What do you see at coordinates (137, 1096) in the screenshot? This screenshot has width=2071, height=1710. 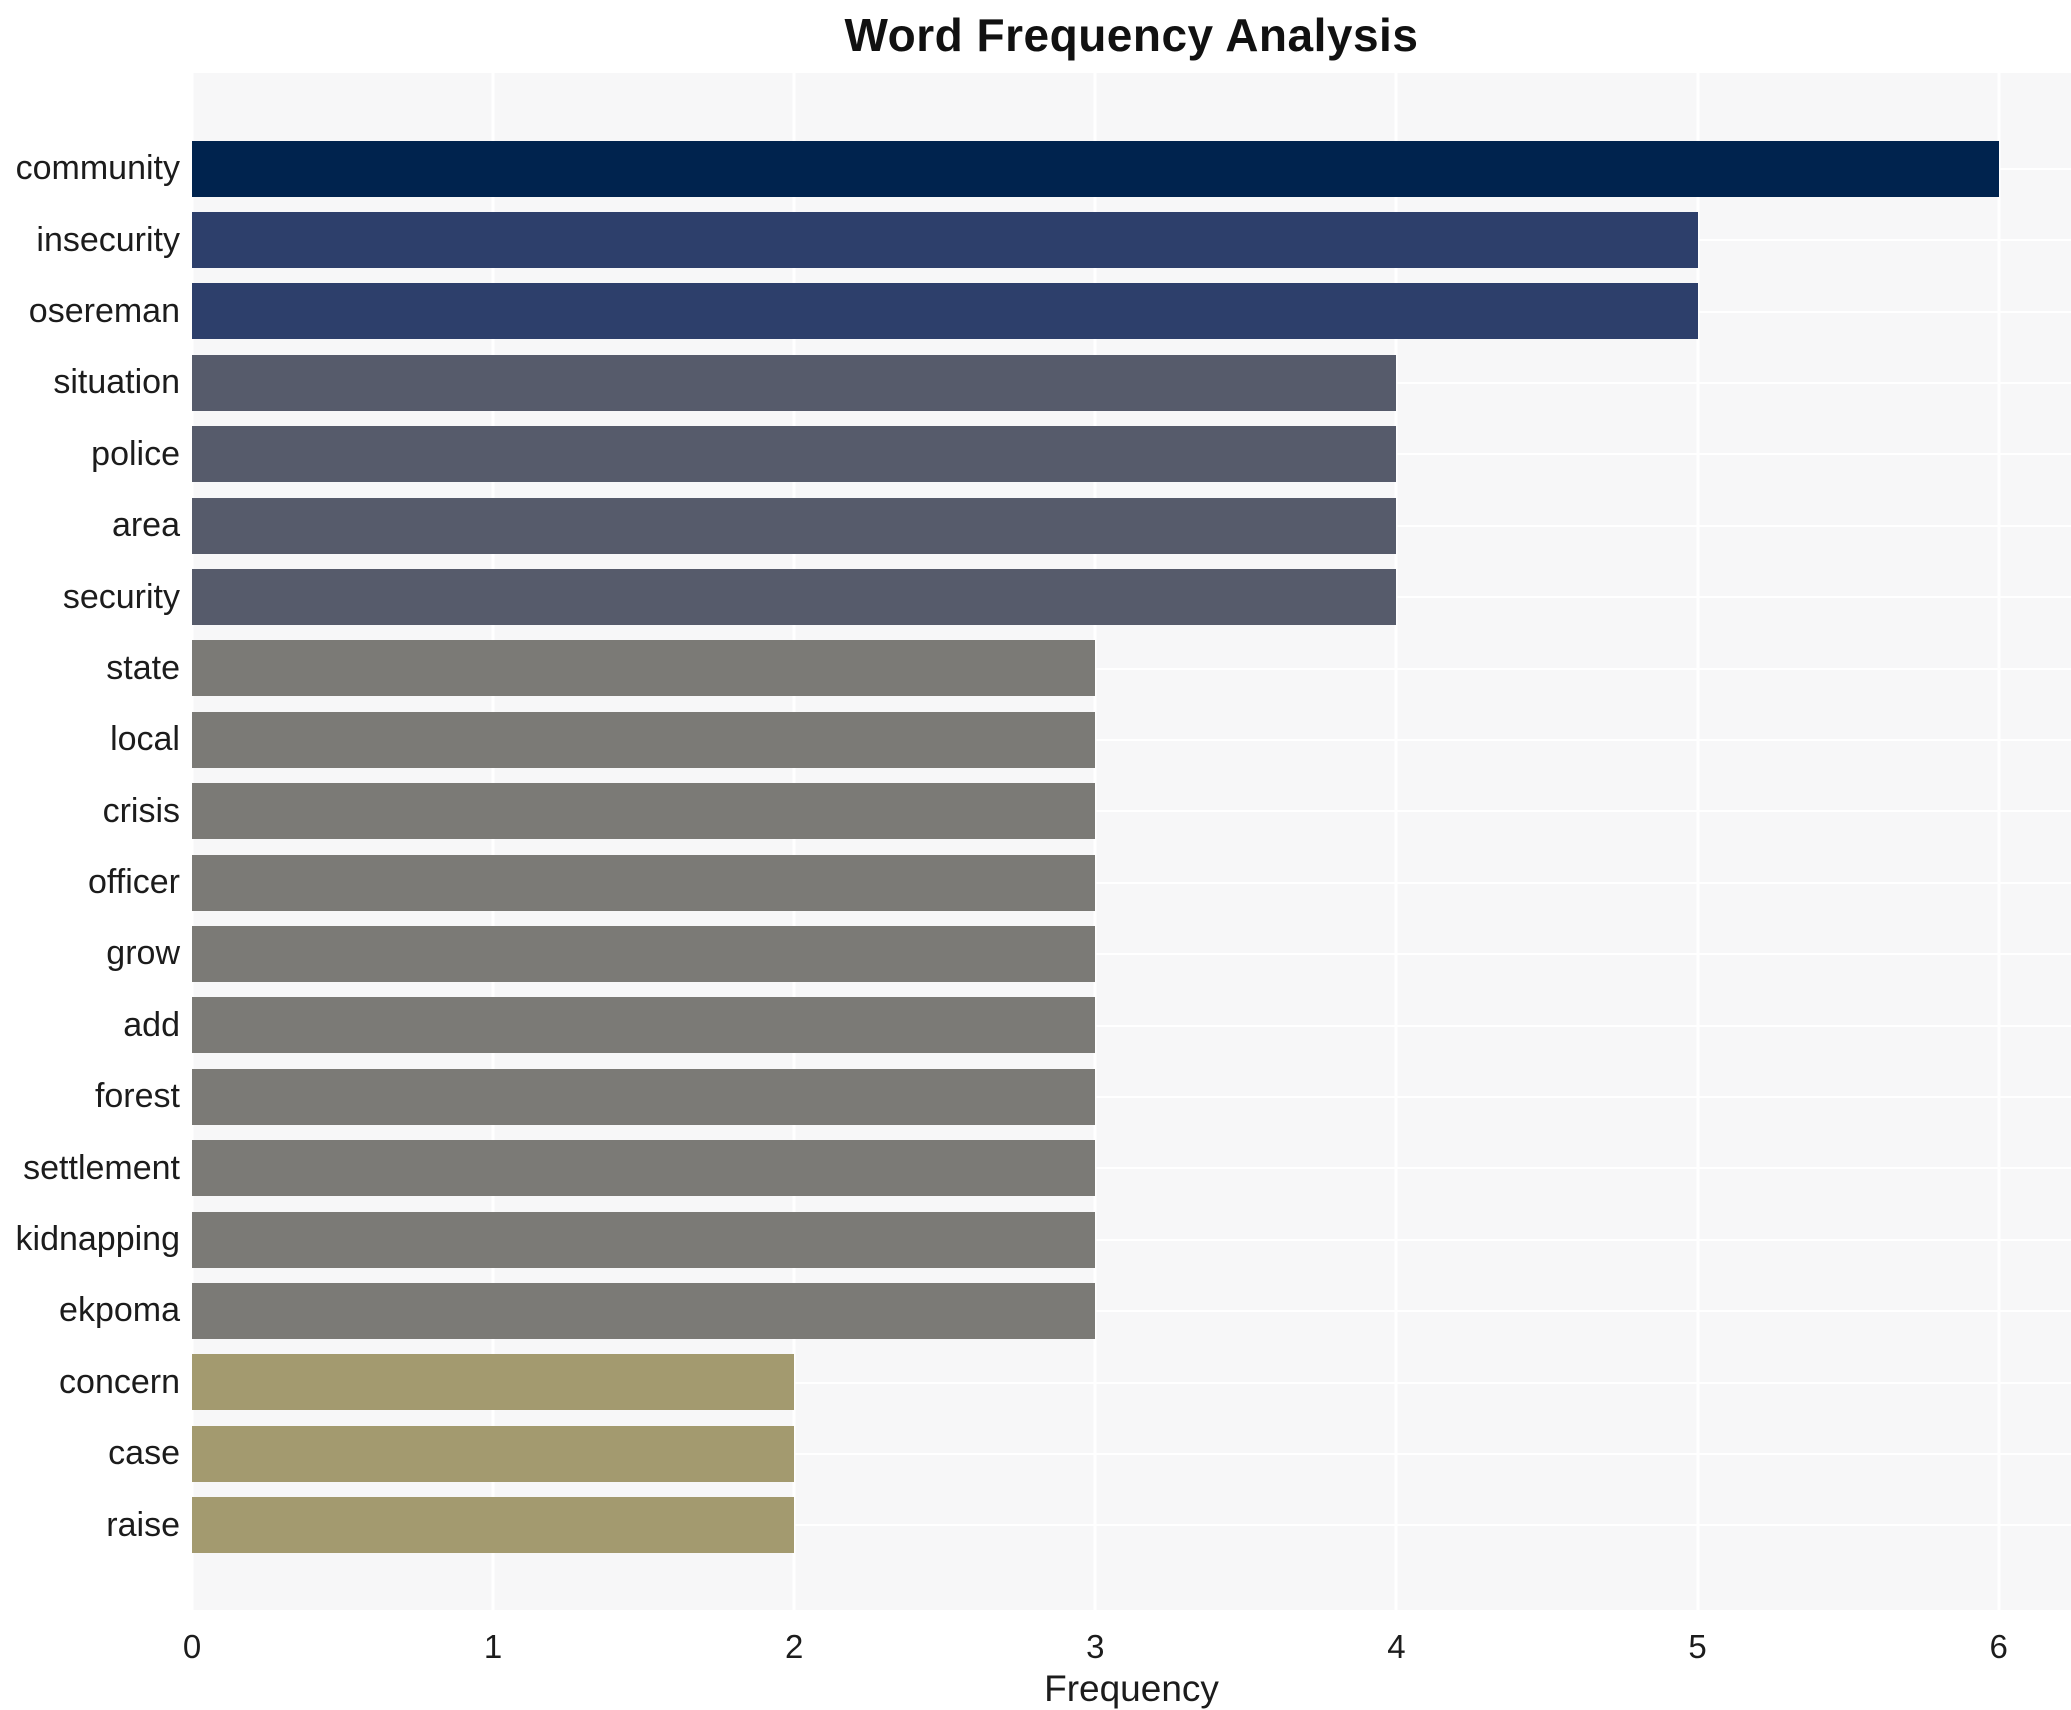 I see `y-tick-label: forest` at bounding box center [137, 1096].